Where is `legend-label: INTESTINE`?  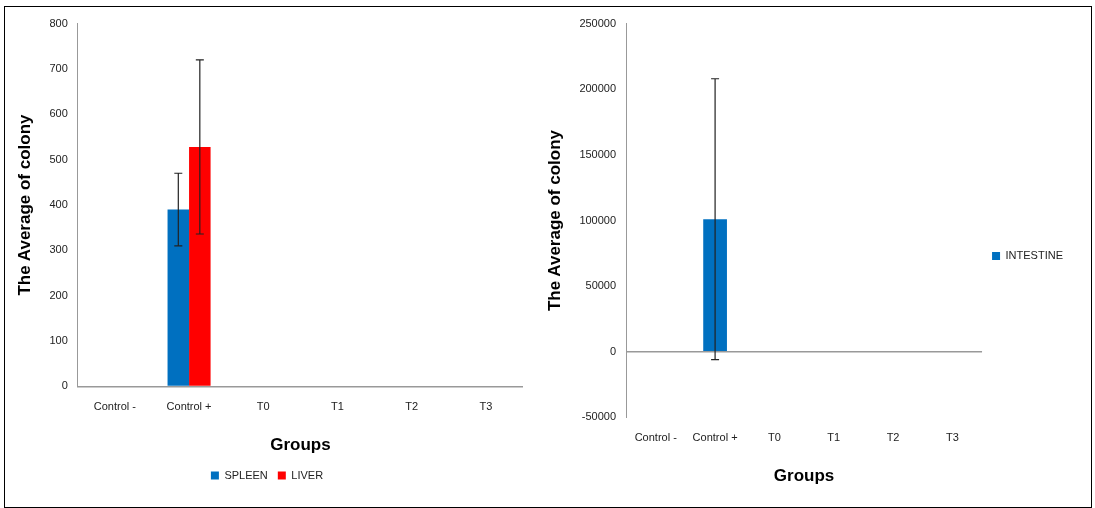 legend-label: INTESTINE is located at coordinates (1034, 255).